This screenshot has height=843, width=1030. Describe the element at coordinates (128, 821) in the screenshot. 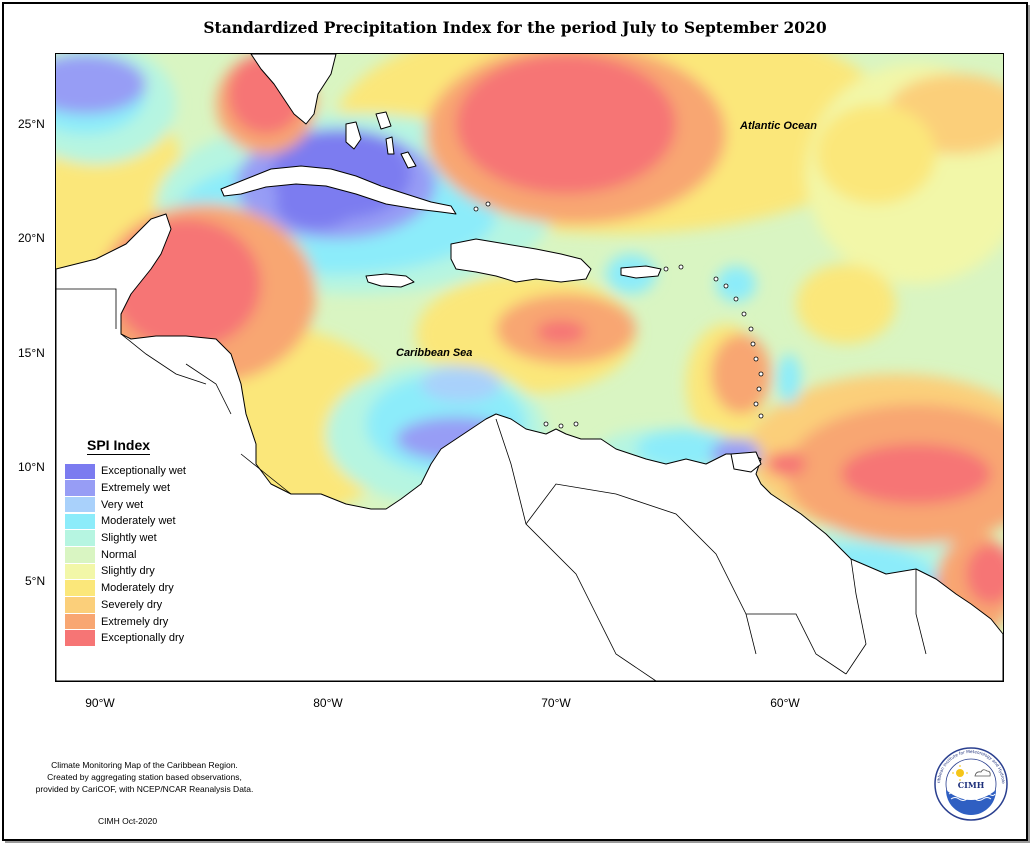

I see `credit-date: CIMH Oct-2020` at that location.